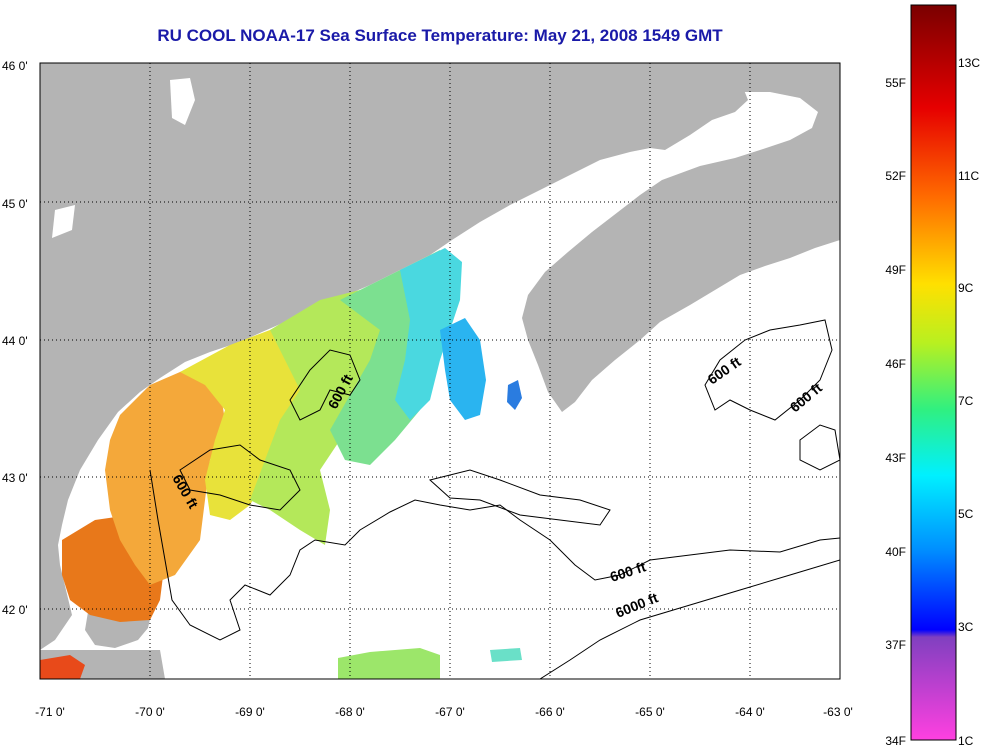 This screenshot has width=984, height=754. Describe the element at coordinates (895, 176) in the screenshot. I see `colorbar-label: 52F` at that location.